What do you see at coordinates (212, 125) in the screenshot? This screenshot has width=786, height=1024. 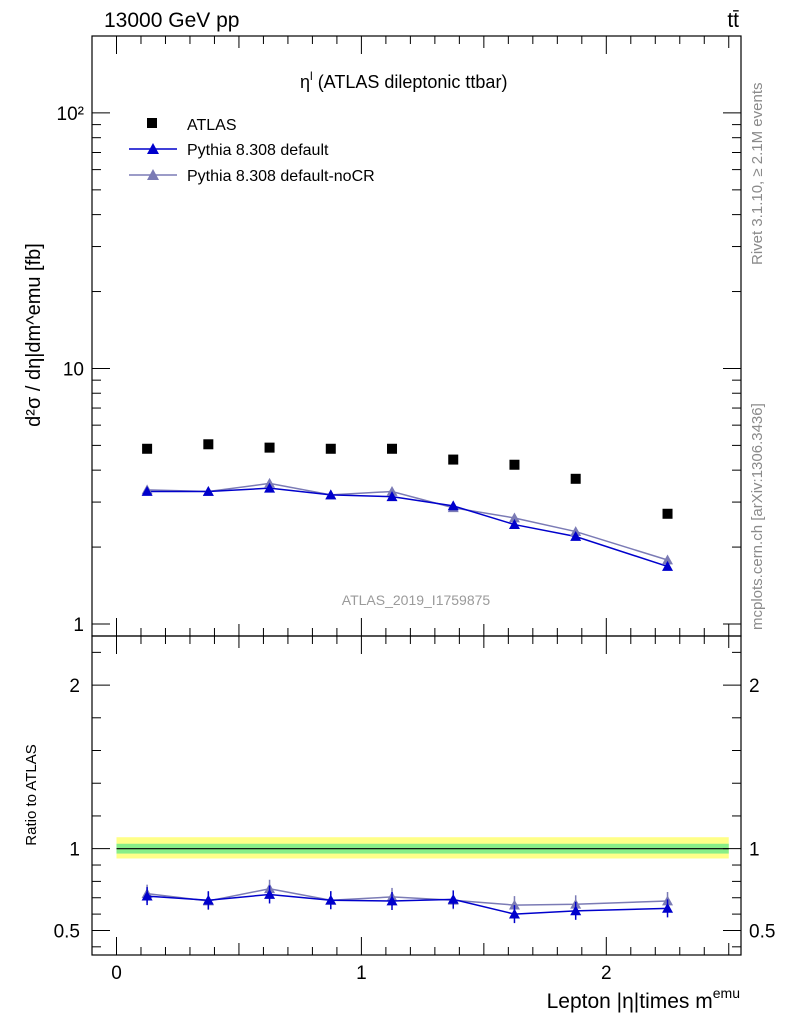 I see `legend-label-atlas: ATLAS` at bounding box center [212, 125].